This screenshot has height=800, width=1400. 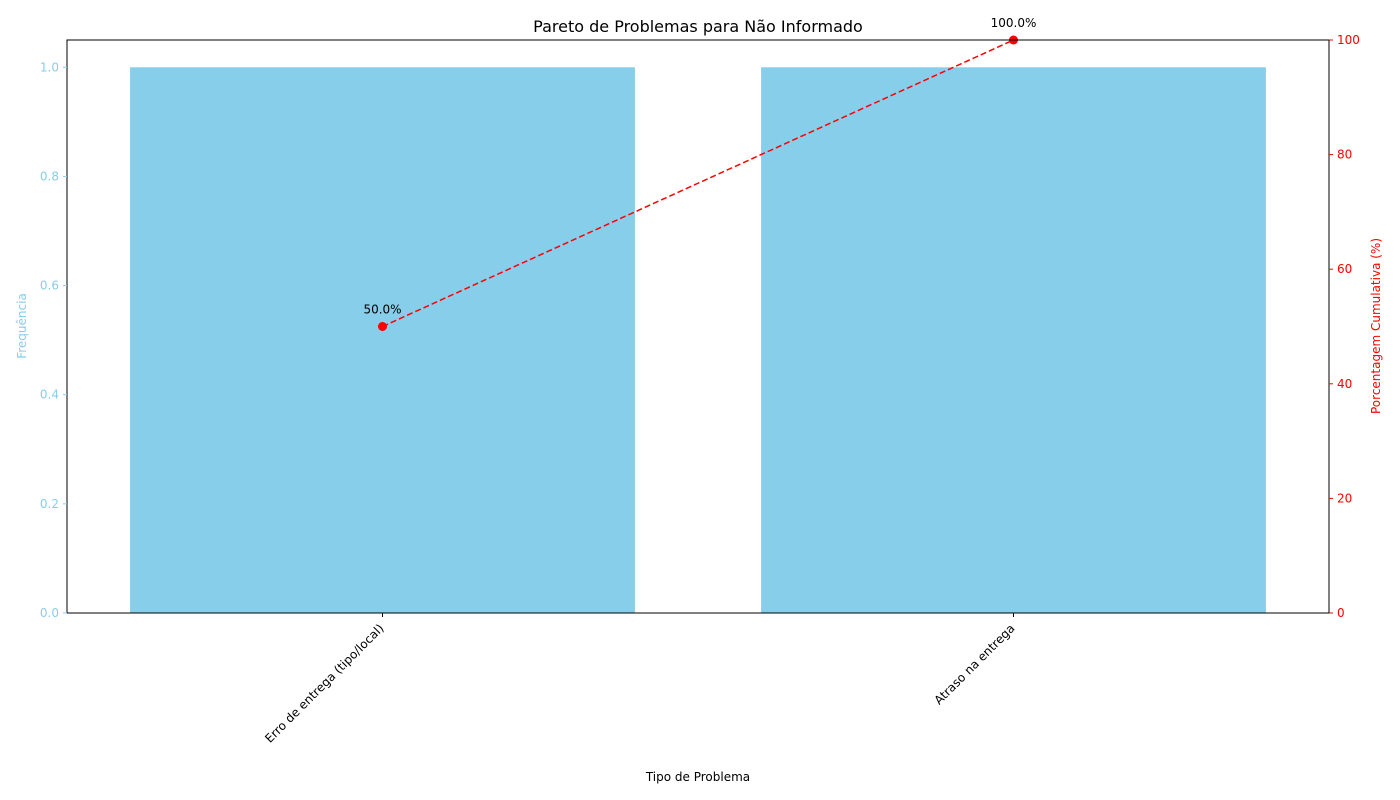 What do you see at coordinates (1344, 155) in the screenshot?
I see `y-right-tick-label-4: 80` at bounding box center [1344, 155].